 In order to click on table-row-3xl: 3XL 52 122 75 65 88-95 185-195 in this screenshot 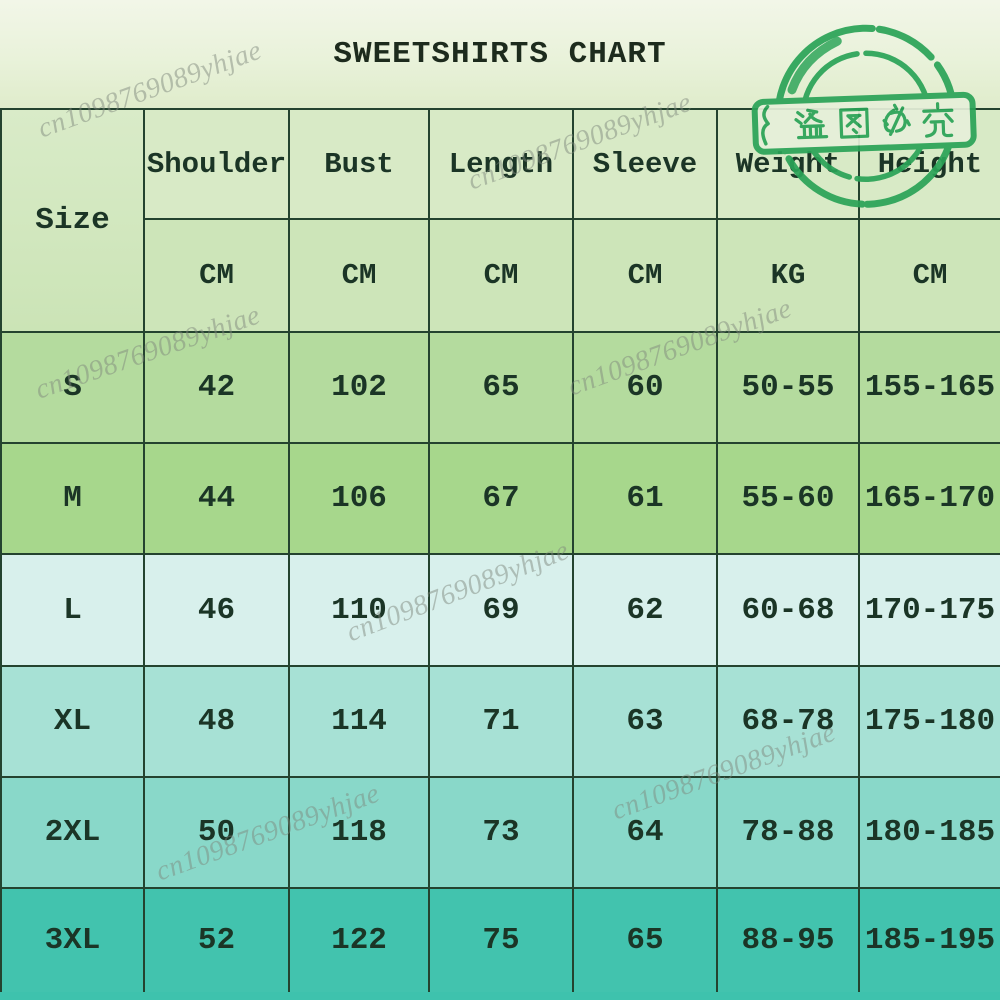, I will do `click(500, 940)`.